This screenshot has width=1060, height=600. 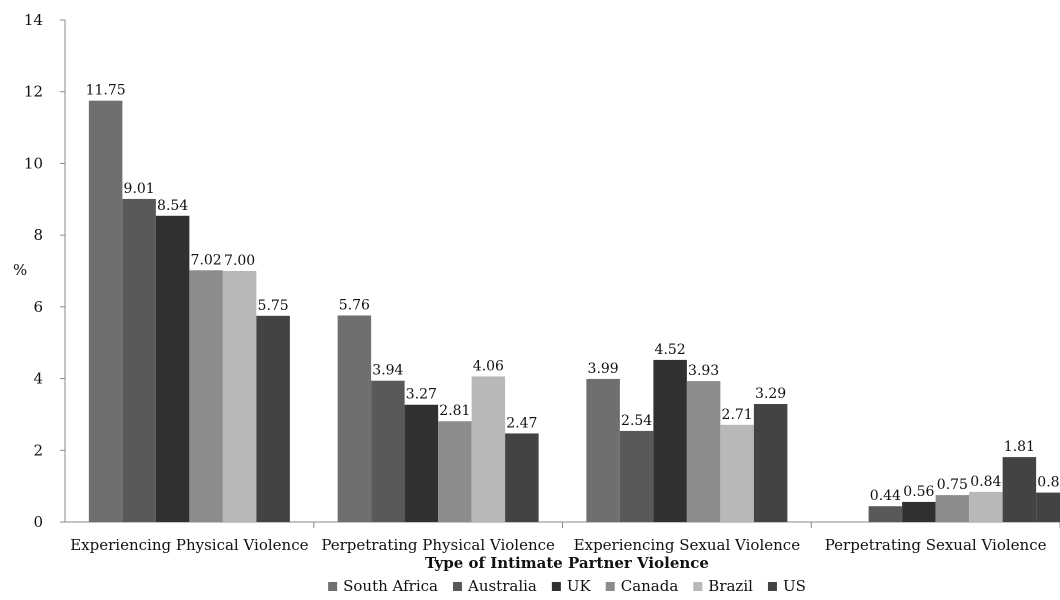 I want to click on value-label: 5.75, so click(x=273, y=306).